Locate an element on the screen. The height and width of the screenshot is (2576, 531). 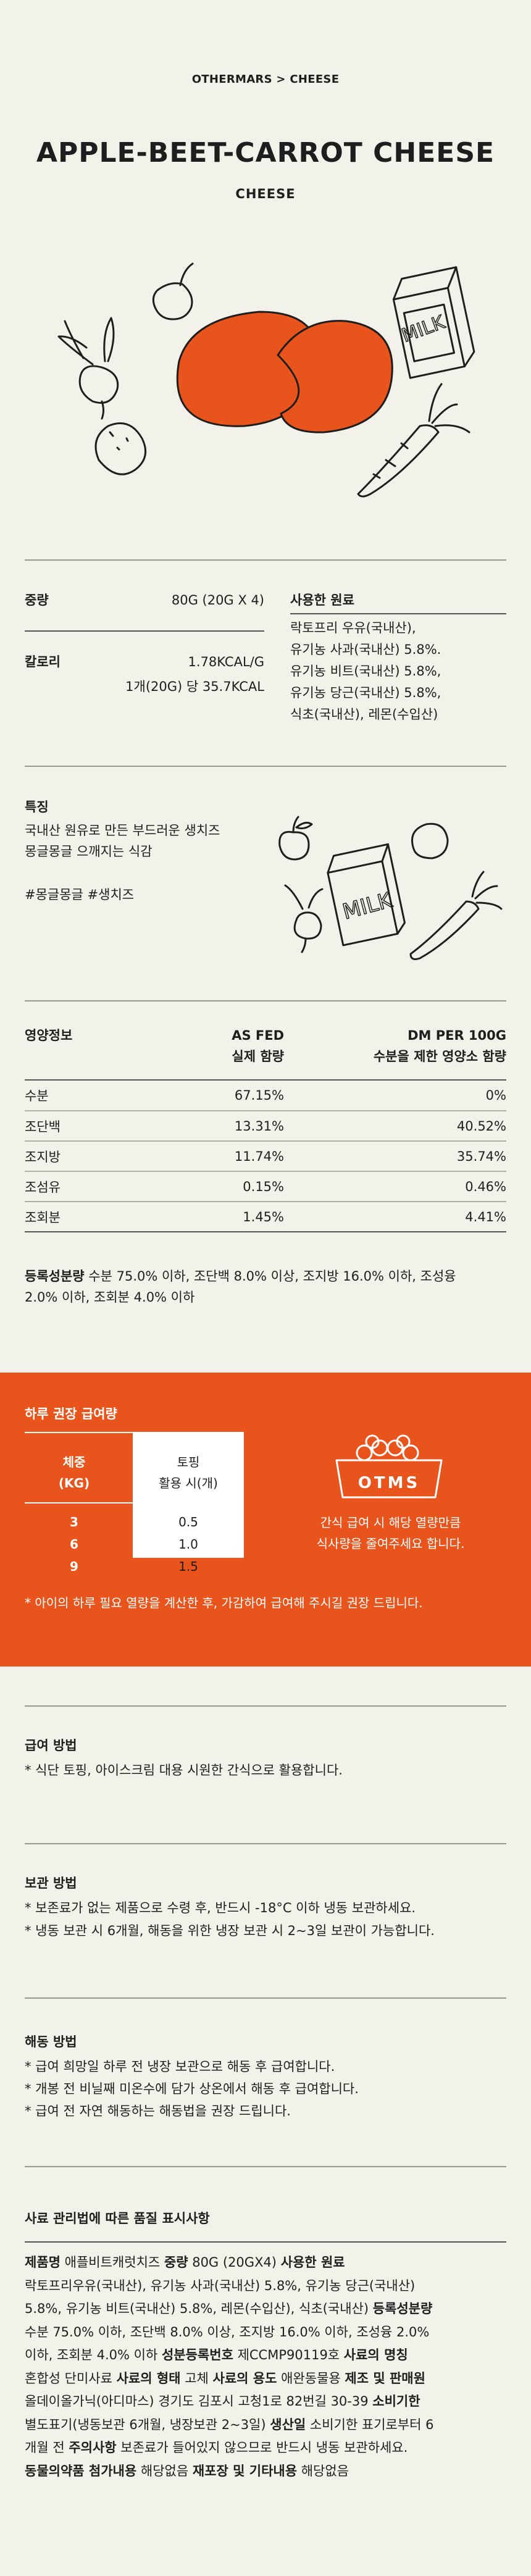
ingredients-label: 사용한 원료 is located at coordinates (322, 601).